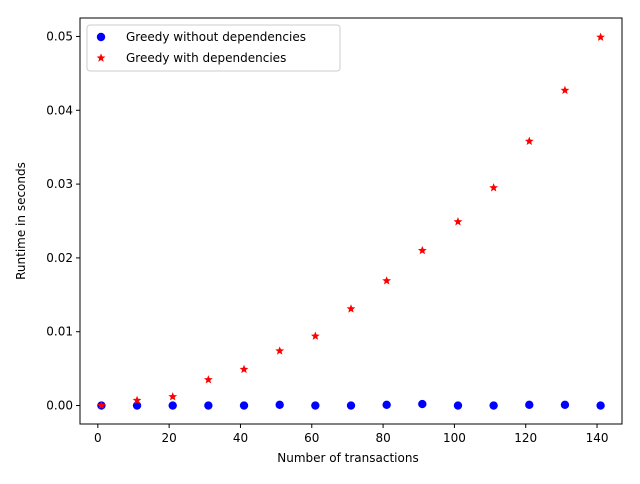 The image size is (640, 484). I want to click on y-tick-label: 0.03, so click(59, 184).